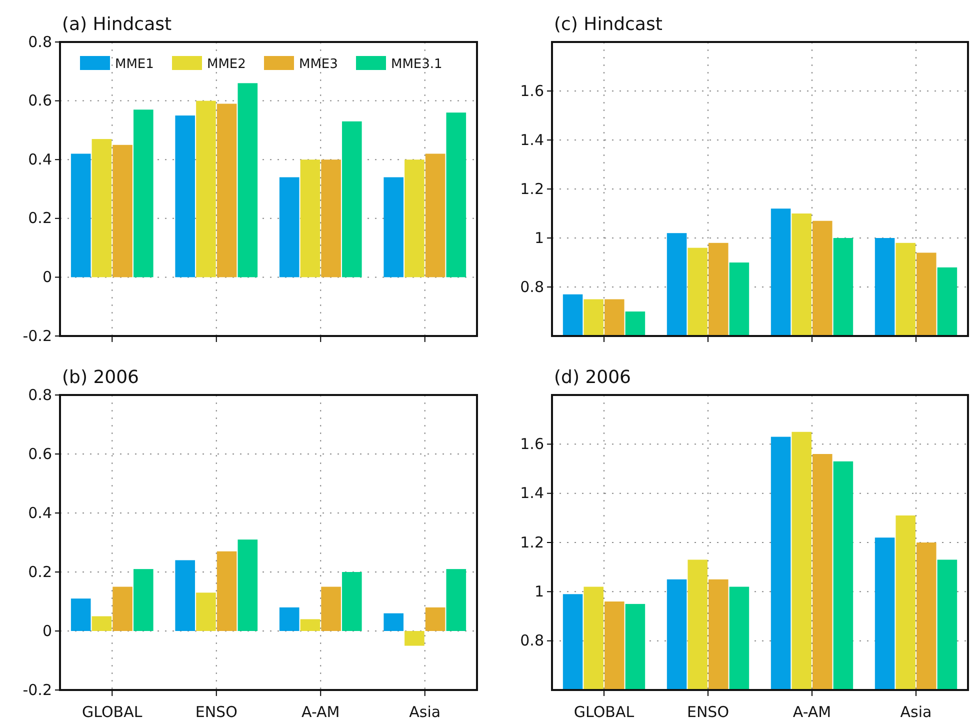 The height and width of the screenshot is (724, 970). Describe the element at coordinates (117, 24) in the screenshot. I see `chart-title: (a) Hindcast` at that location.